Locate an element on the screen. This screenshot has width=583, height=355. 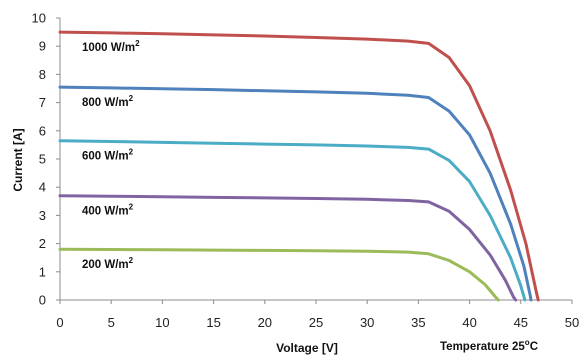
series-label-text: 600 W/m is located at coordinates (105, 157).